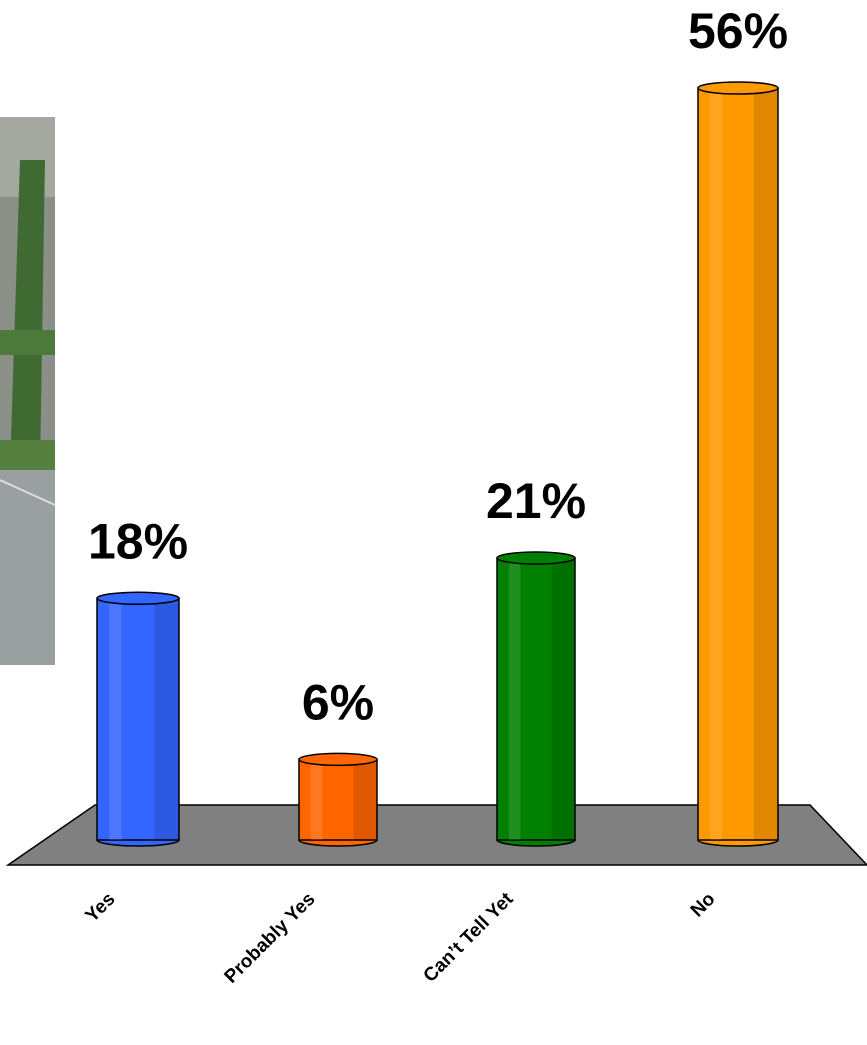 Image resolution: width=867 pixels, height=1045 pixels. Describe the element at coordinates (703, 905) in the screenshot. I see `category-label: No` at that location.